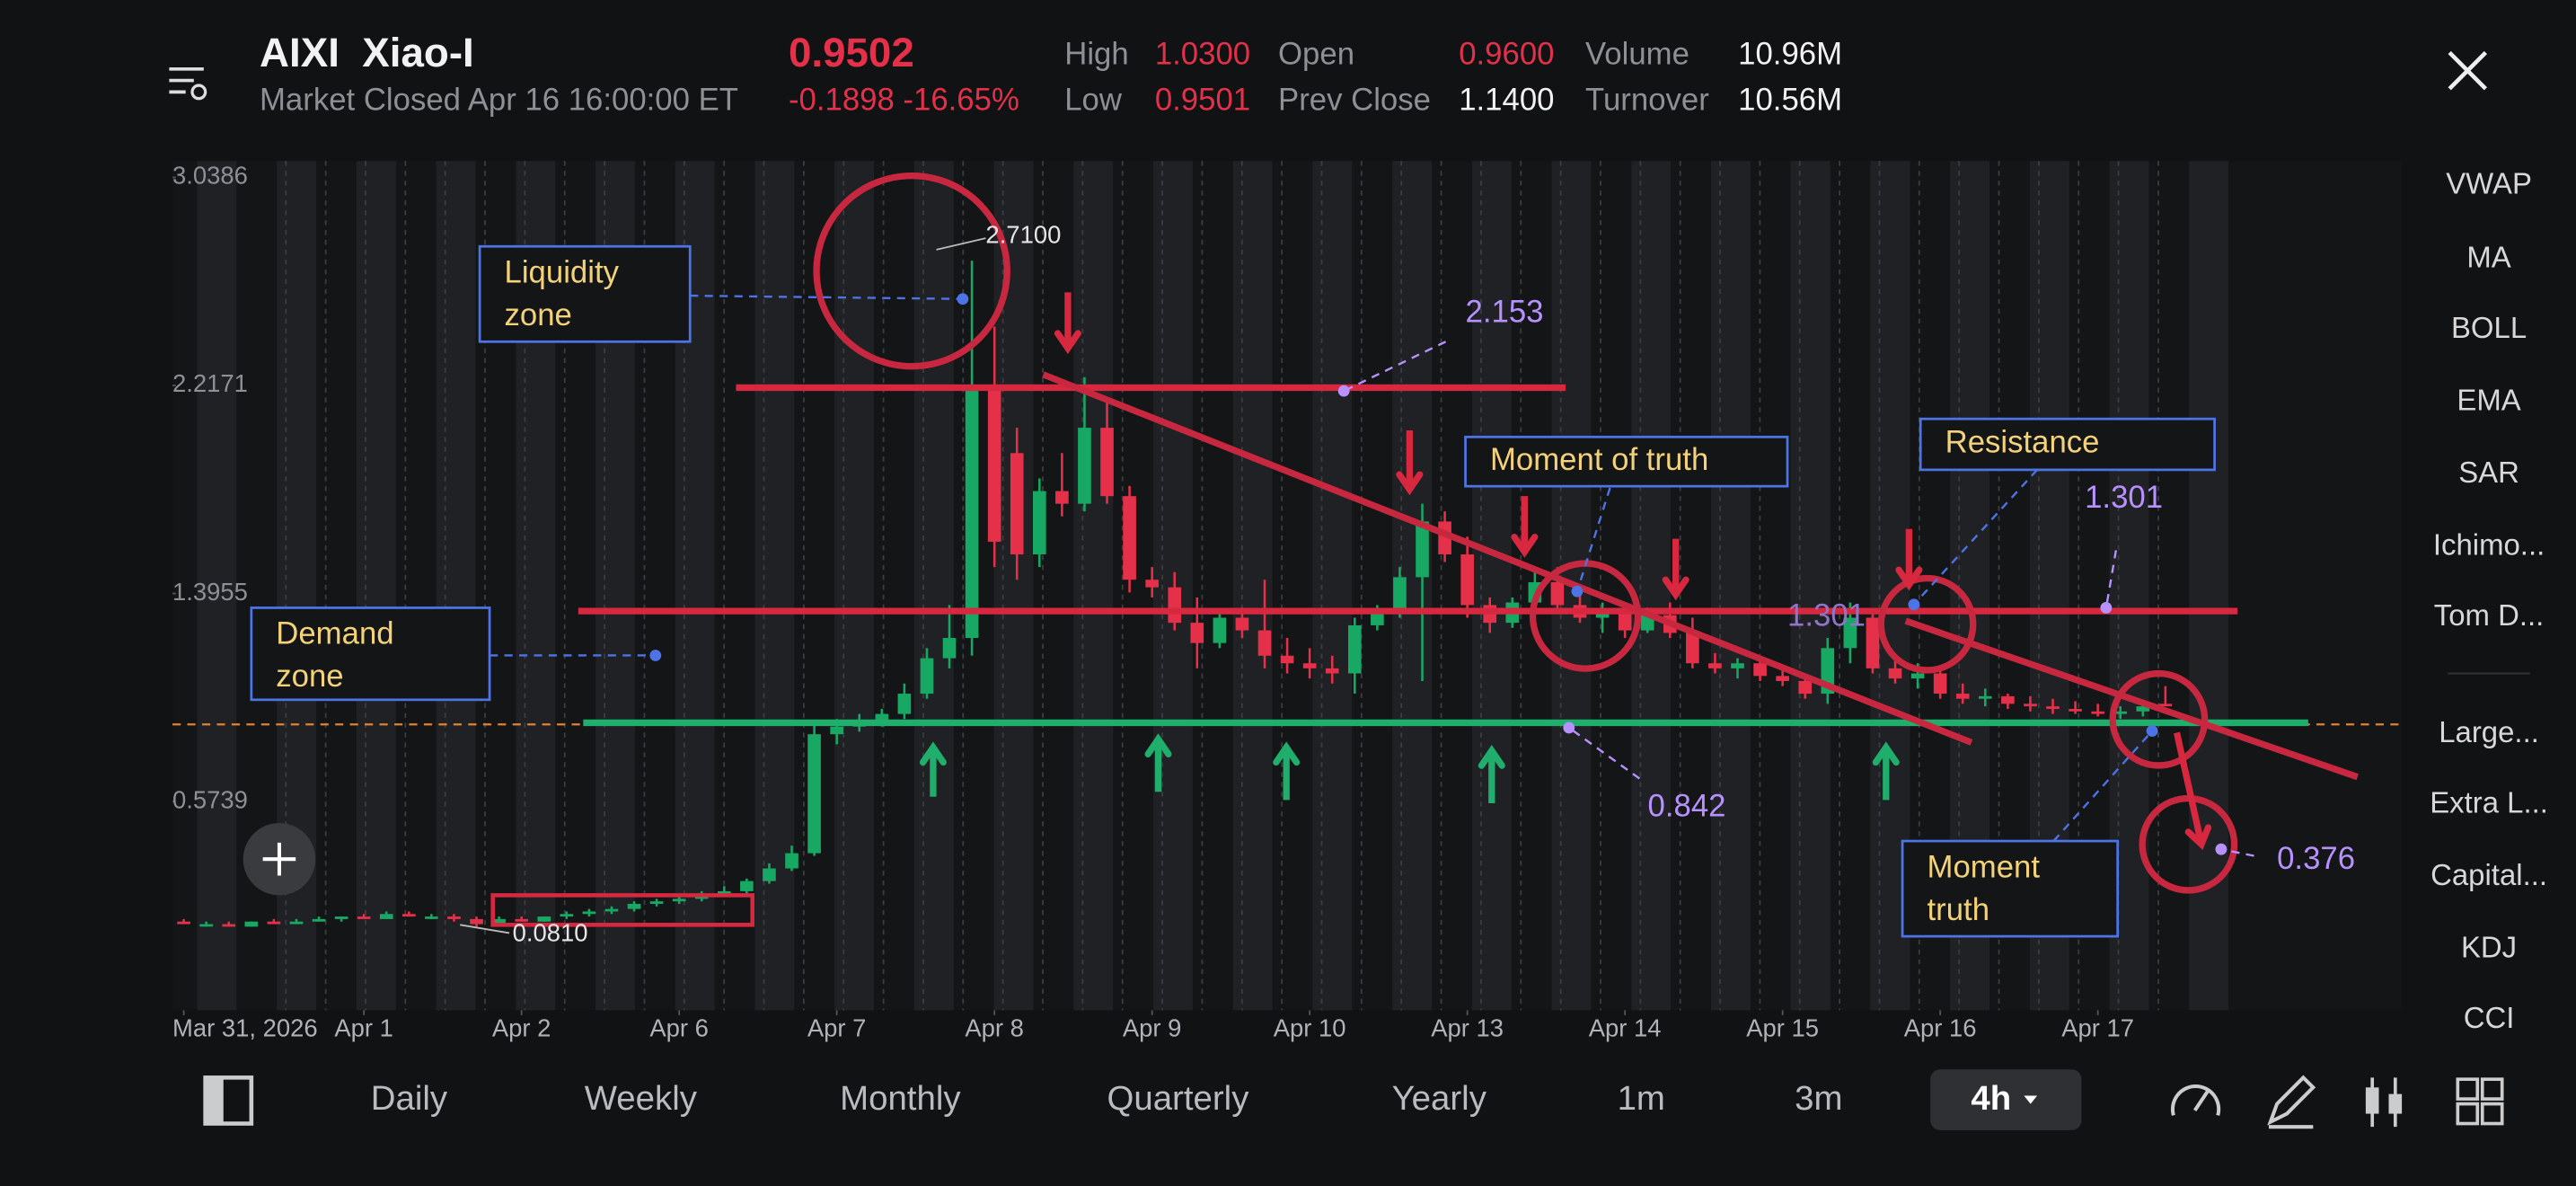 The width and height of the screenshot is (2576, 1186). Describe the element at coordinates (521, 1028) in the screenshot. I see `x-tick-label: Apr 2` at that location.